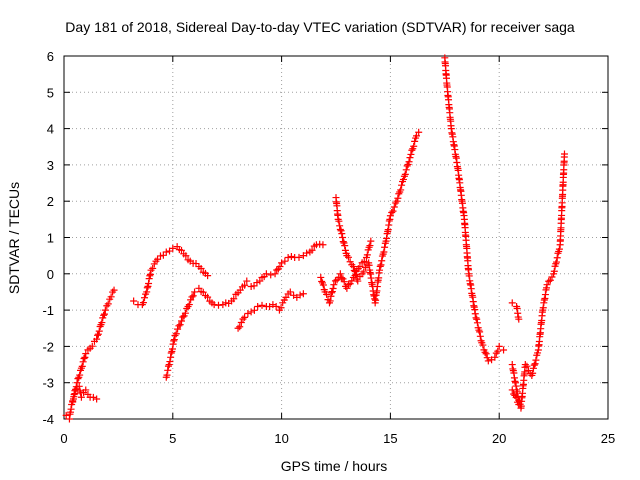  I want to click on y-tick-label: 5, so click(50, 92).